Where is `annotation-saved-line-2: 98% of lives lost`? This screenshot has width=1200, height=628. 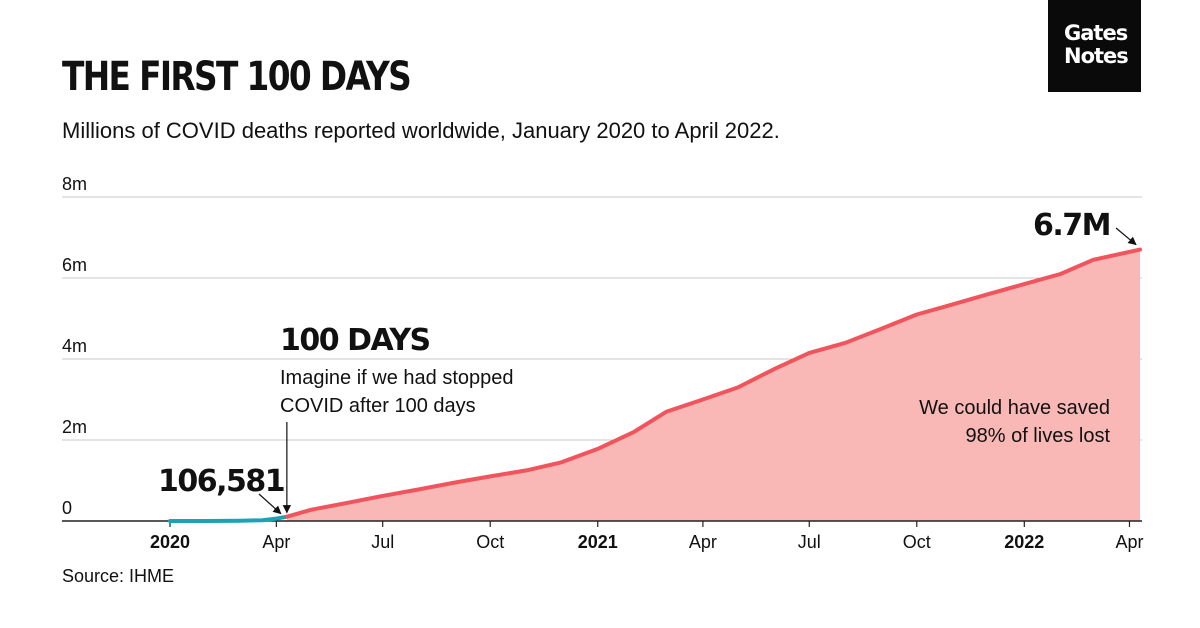 annotation-saved-line-2: 98% of lives lost is located at coordinates (1037, 436).